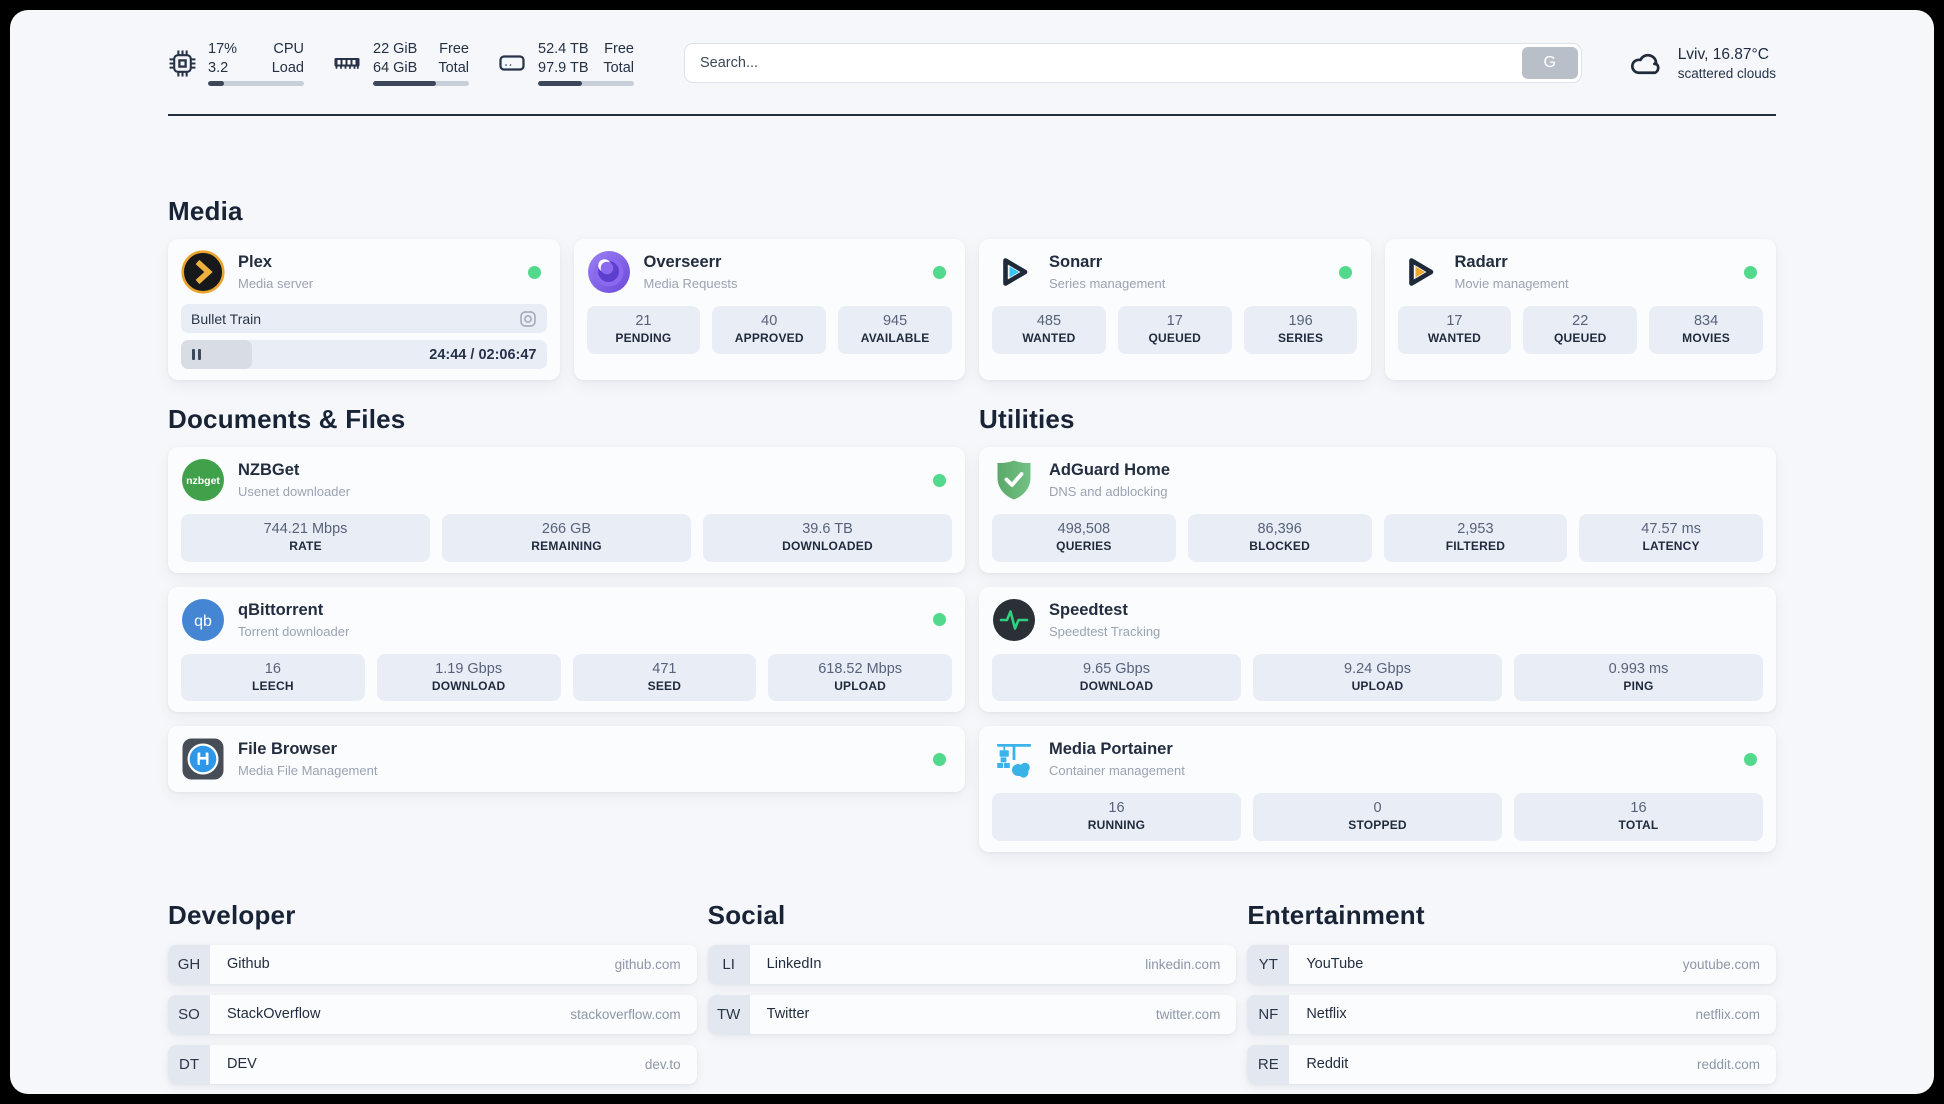 Image resolution: width=1944 pixels, height=1104 pixels. I want to click on stat-series: 196 SERIES, so click(1300, 330).